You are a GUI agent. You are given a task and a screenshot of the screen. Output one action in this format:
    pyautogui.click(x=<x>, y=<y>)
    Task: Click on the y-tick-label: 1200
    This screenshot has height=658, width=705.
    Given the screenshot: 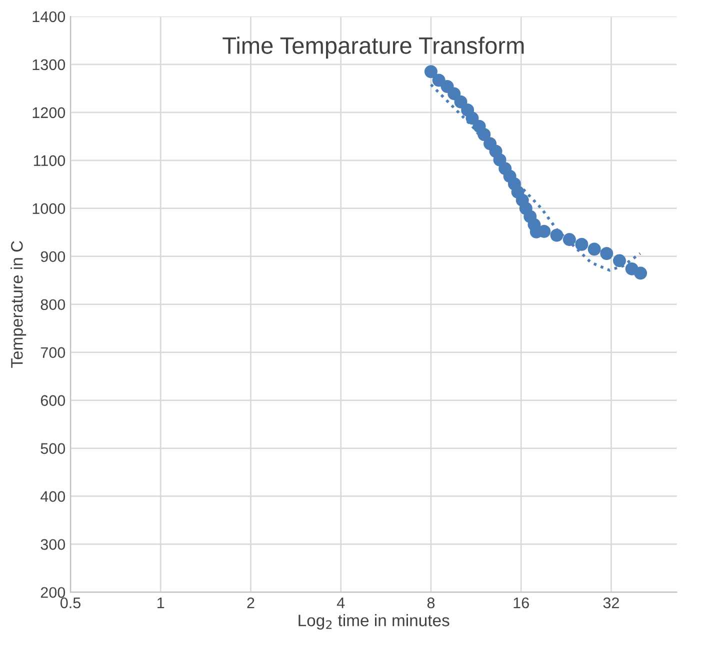 What is the action you would take?
    pyautogui.click(x=49, y=112)
    